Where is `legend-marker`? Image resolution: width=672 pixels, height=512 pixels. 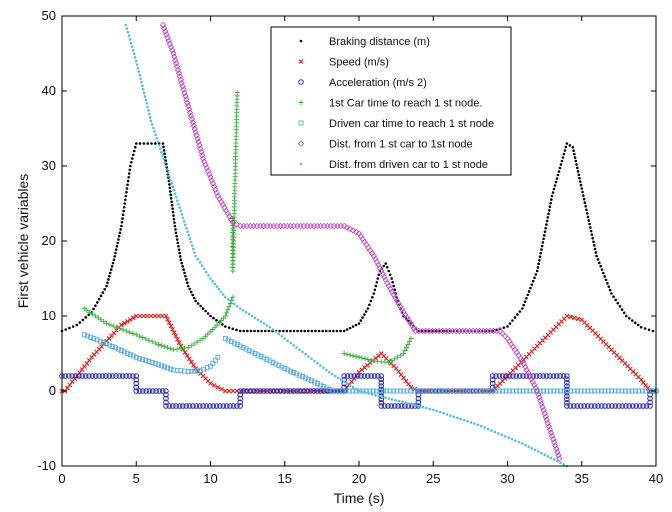 legend-marker is located at coordinates (301, 102).